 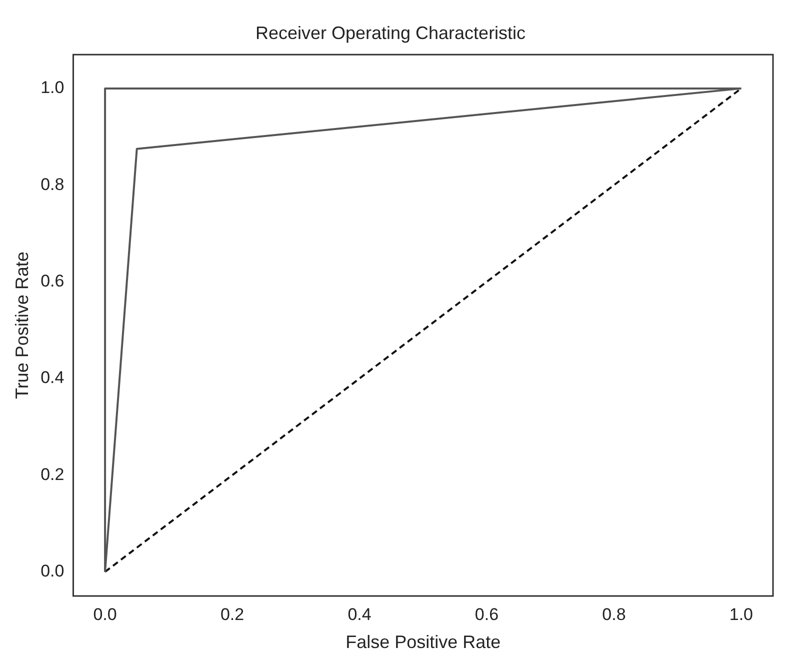 I want to click on x-tick-label: 0.4, so click(x=360, y=614).